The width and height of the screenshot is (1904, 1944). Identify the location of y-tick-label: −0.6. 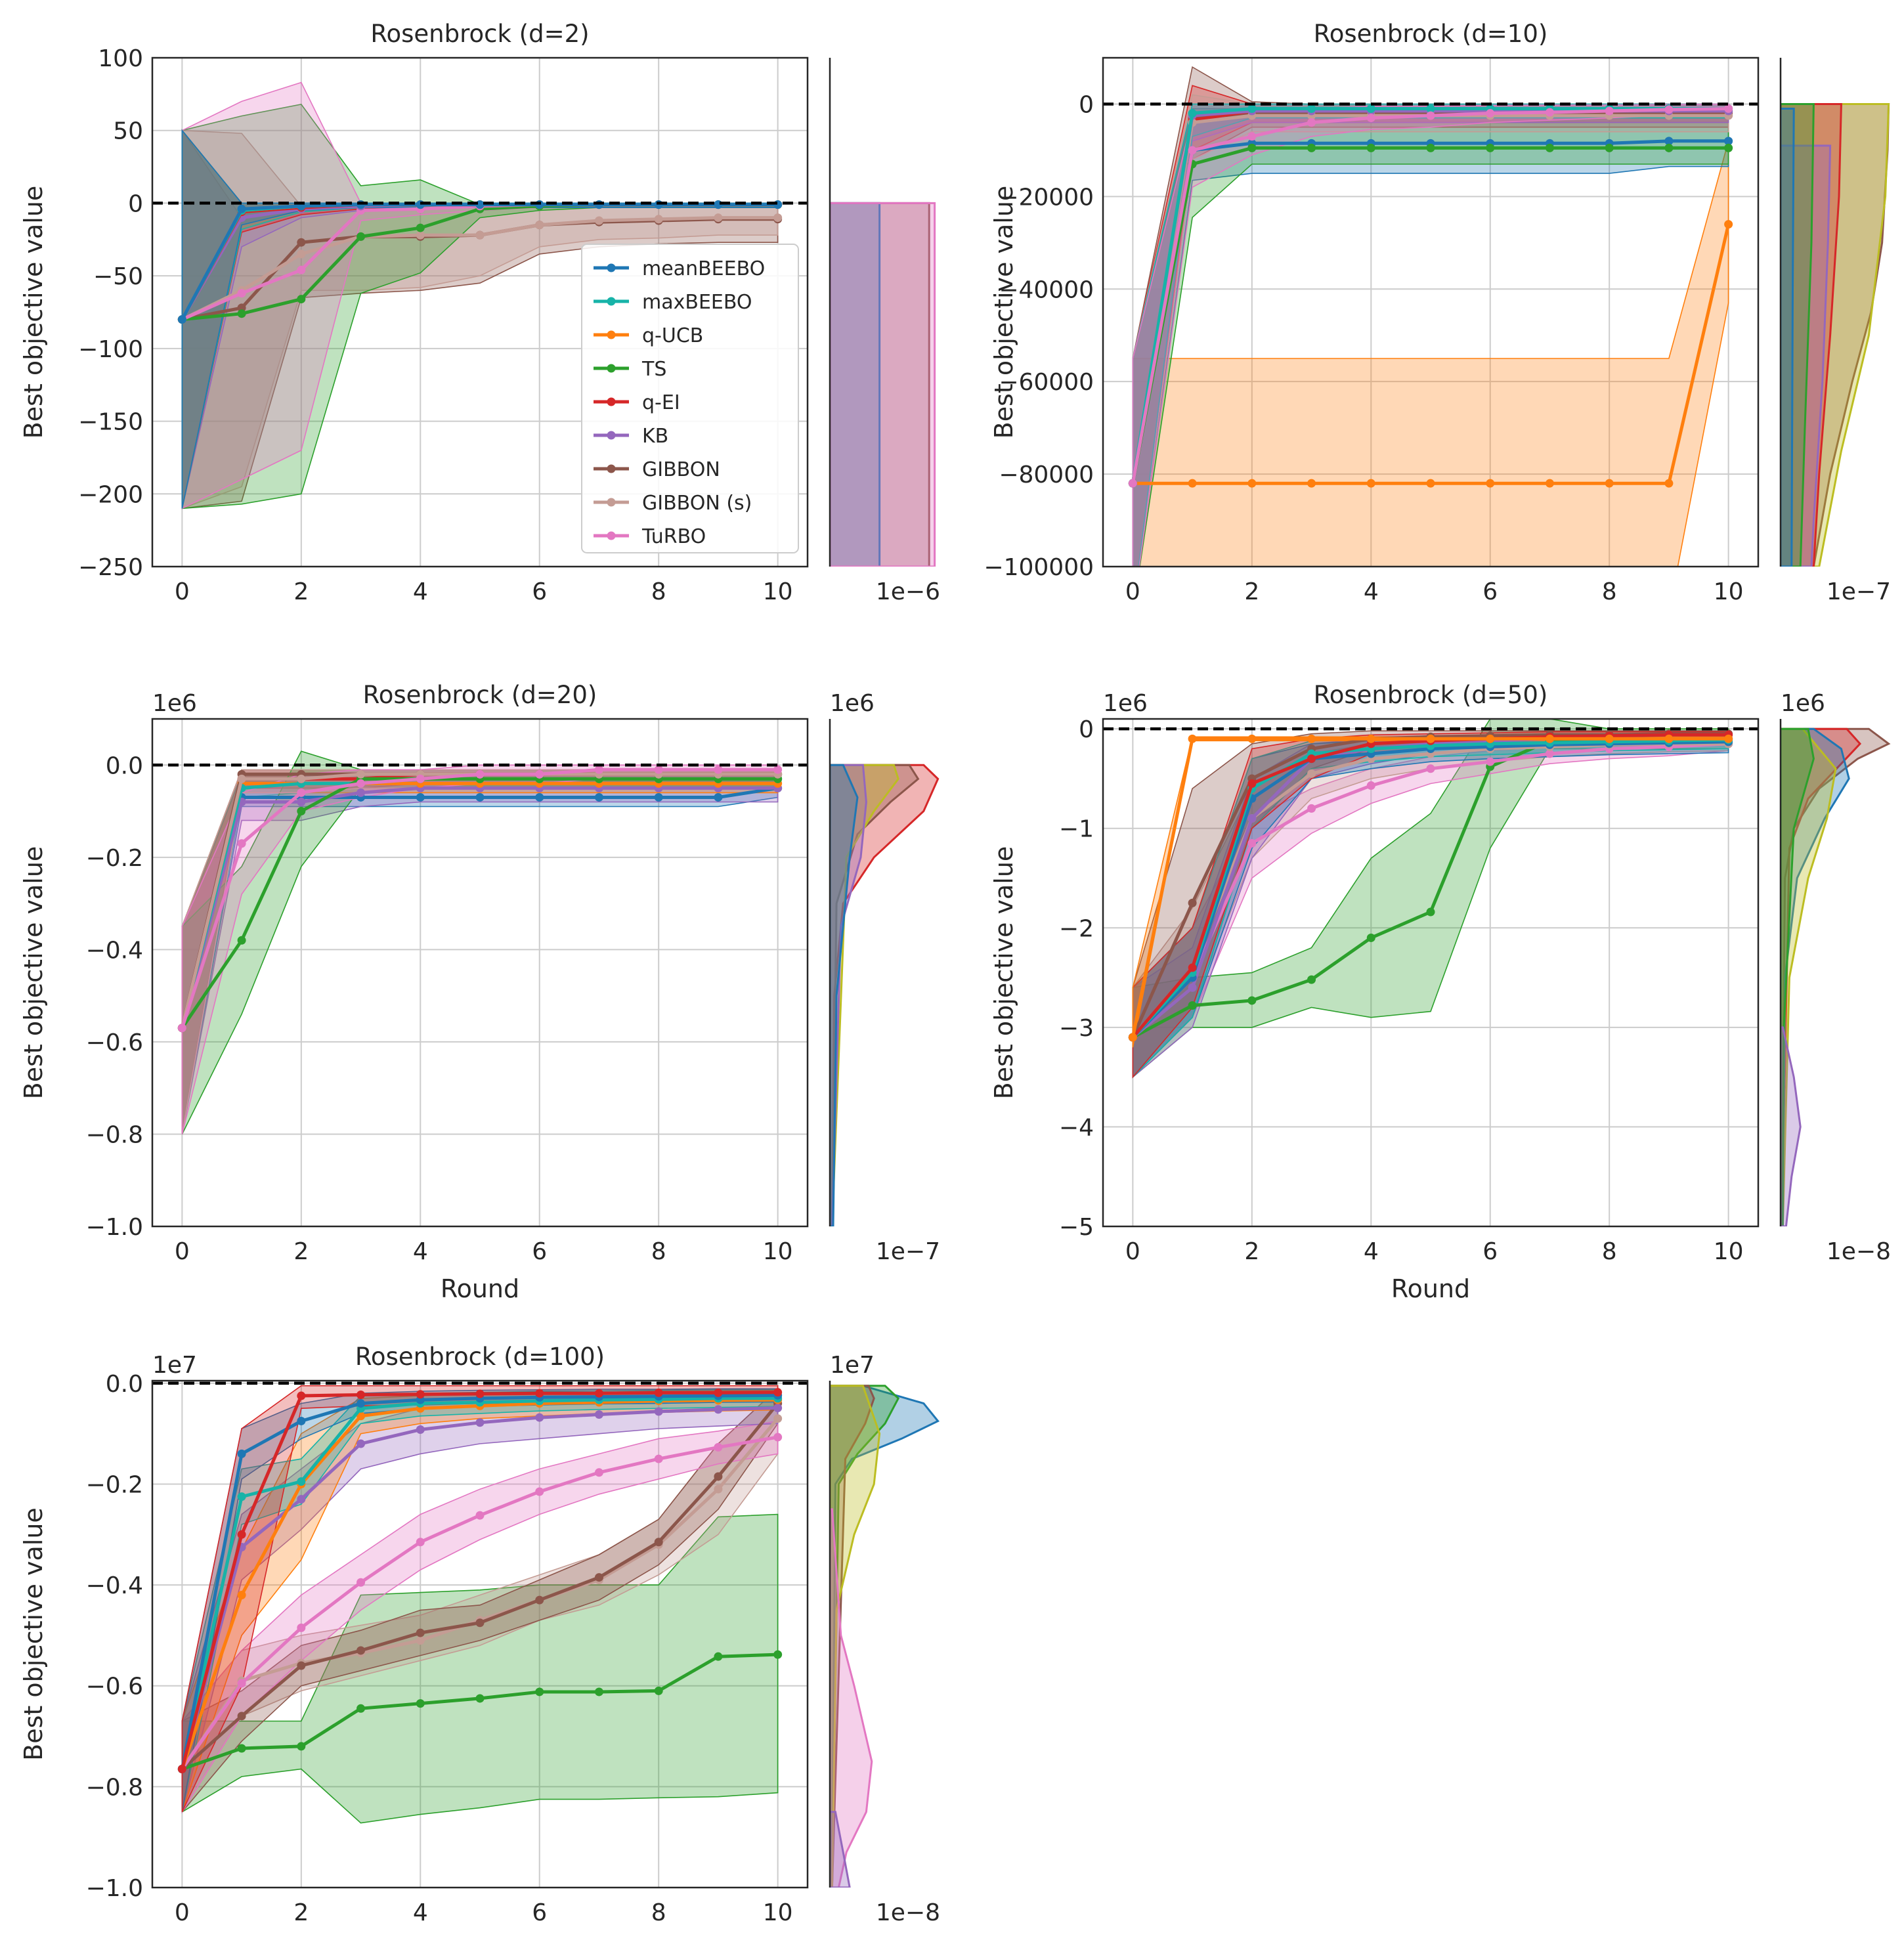
(114, 1042).